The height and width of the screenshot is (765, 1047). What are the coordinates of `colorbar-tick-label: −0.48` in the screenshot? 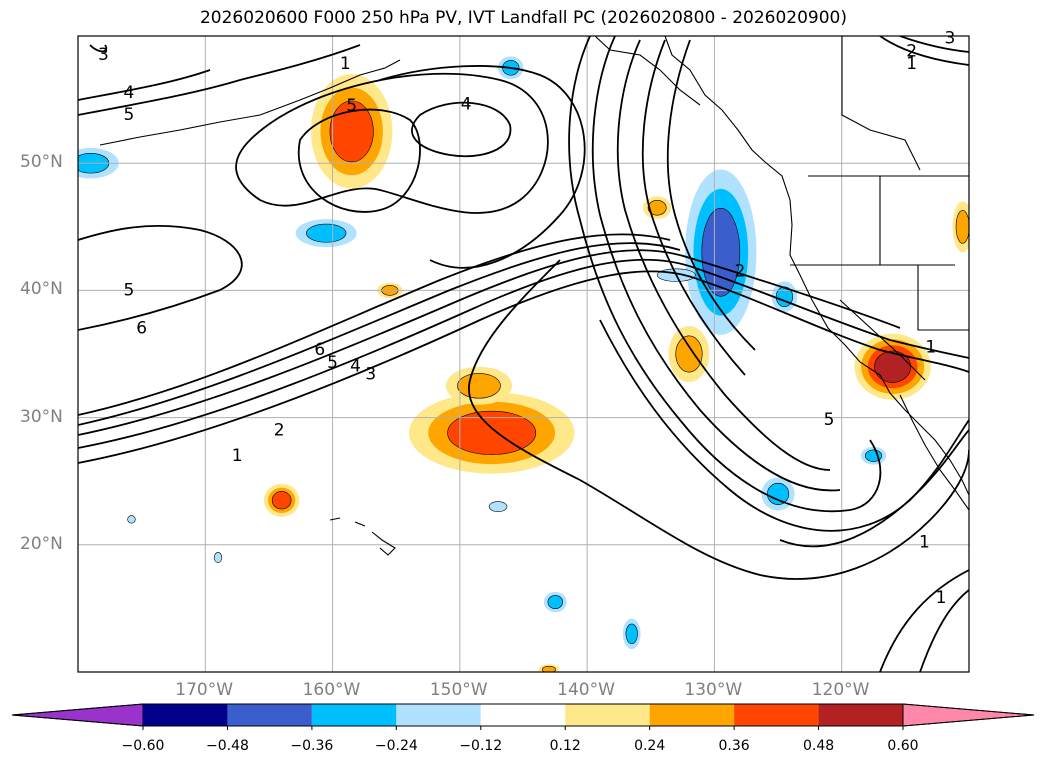 It's located at (227, 746).